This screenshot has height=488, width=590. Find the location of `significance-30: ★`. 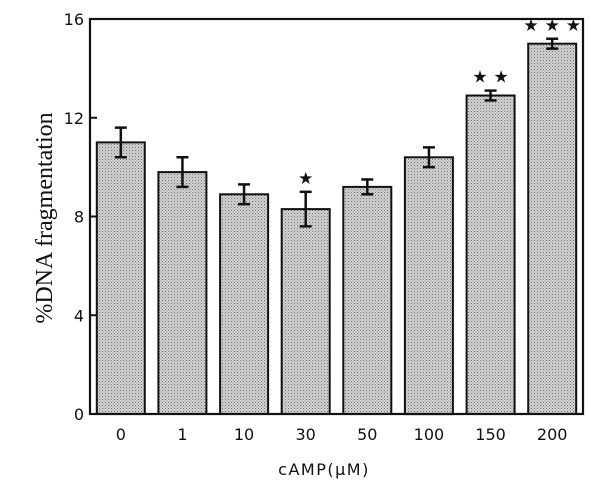

significance-30: ★ is located at coordinates (305, 179).